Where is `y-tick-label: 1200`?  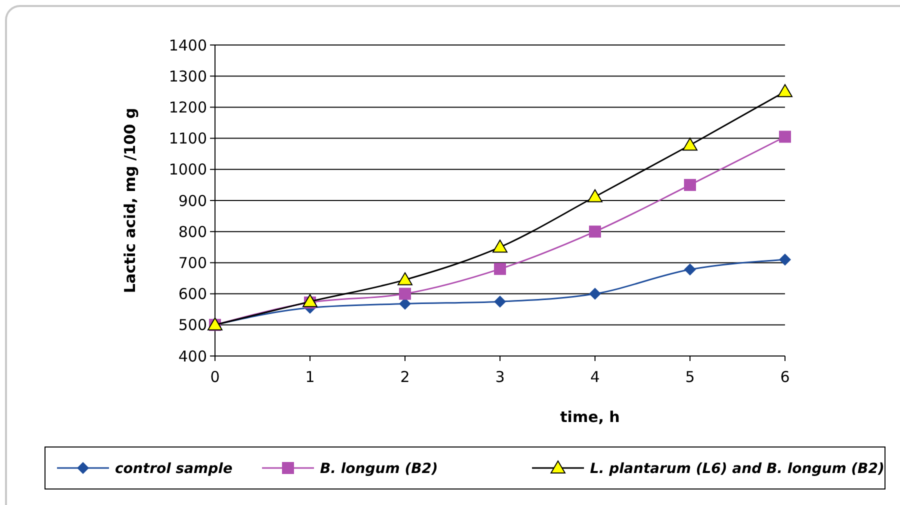
y-tick-label: 1200 is located at coordinates (187, 107).